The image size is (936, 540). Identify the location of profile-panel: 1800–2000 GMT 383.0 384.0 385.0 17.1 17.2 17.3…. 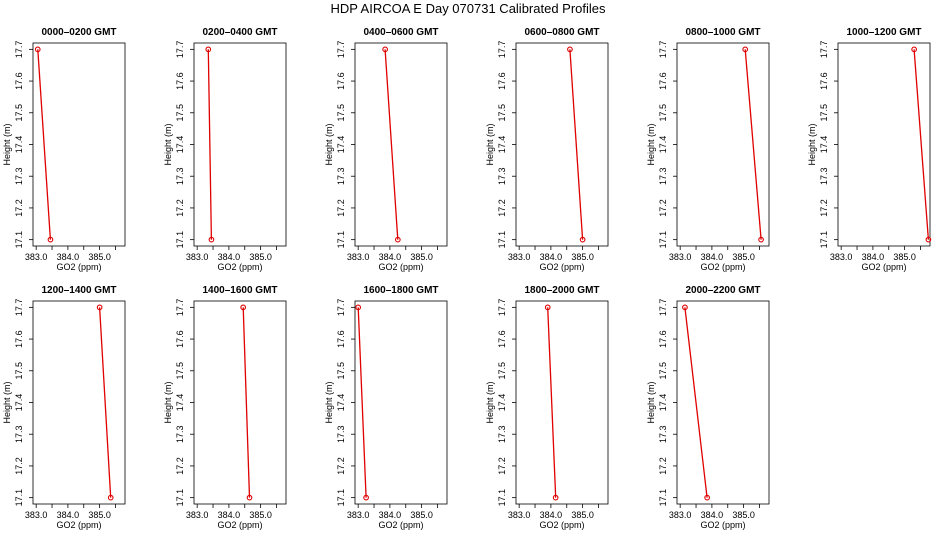
(547, 407).